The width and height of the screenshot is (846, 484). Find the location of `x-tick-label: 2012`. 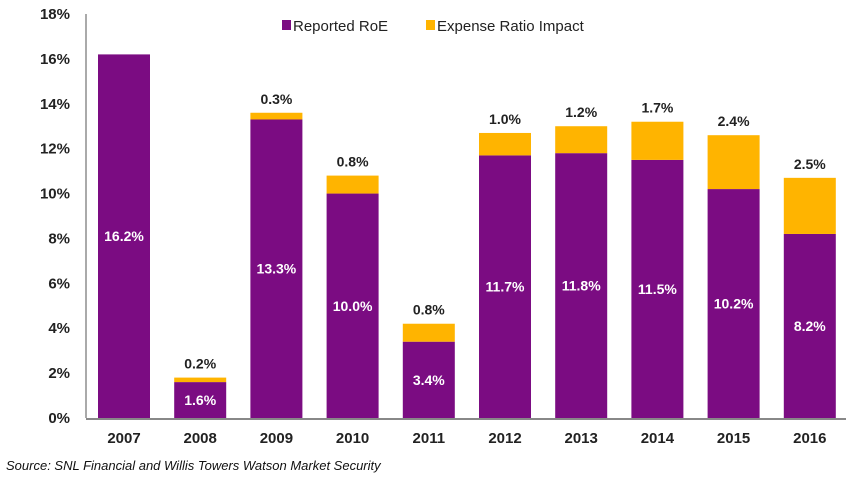

x-tick-label: 2012 is located at coordinates (504, 438).